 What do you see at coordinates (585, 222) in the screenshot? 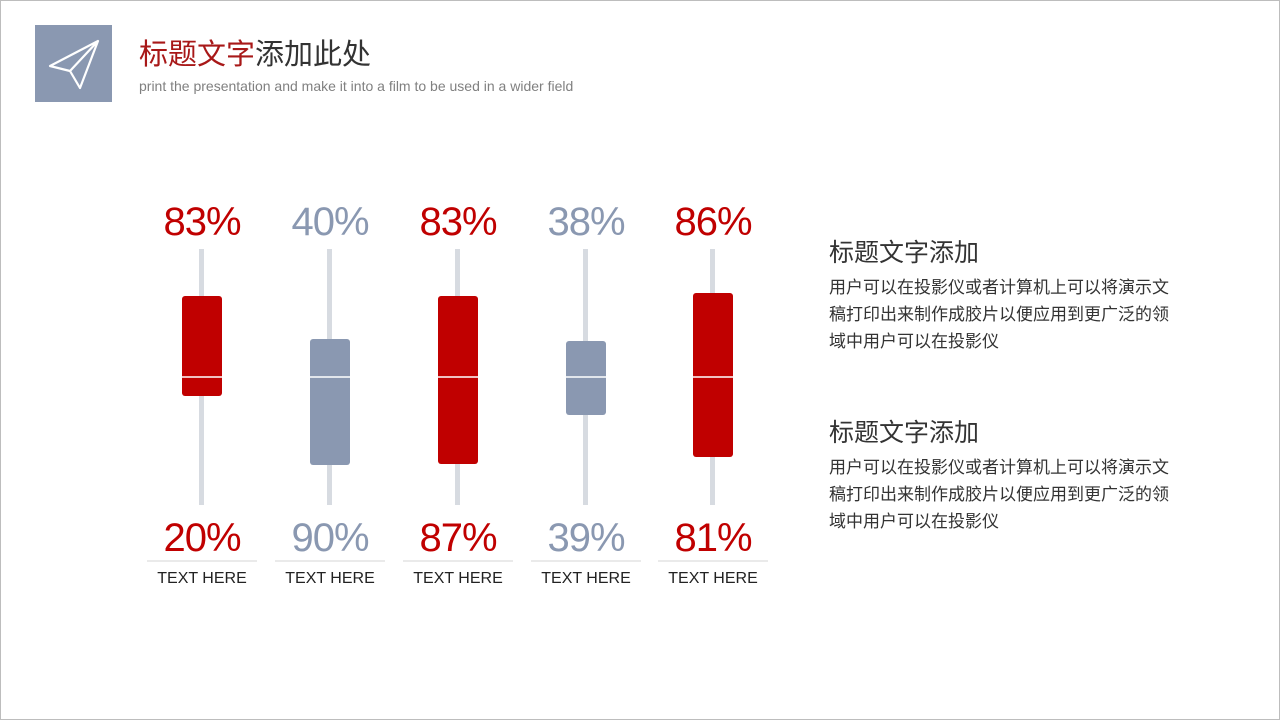
I see `column-top-value: 38%` at bounding box center [585, 222].